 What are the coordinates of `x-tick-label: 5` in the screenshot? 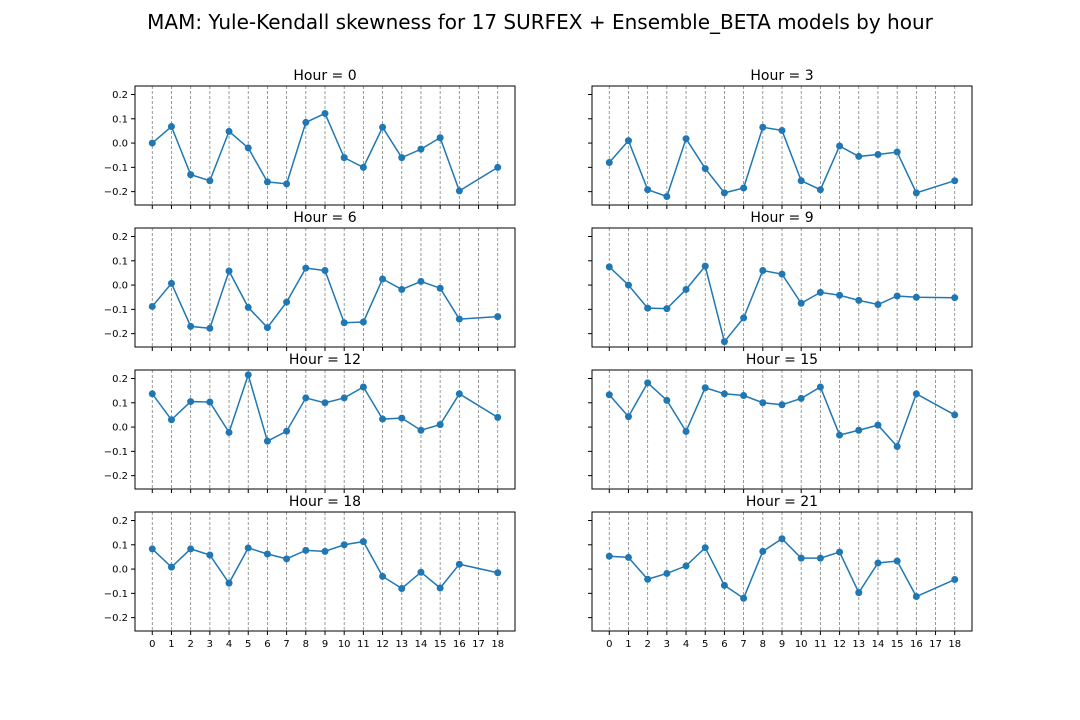 It's located at (705, 644).